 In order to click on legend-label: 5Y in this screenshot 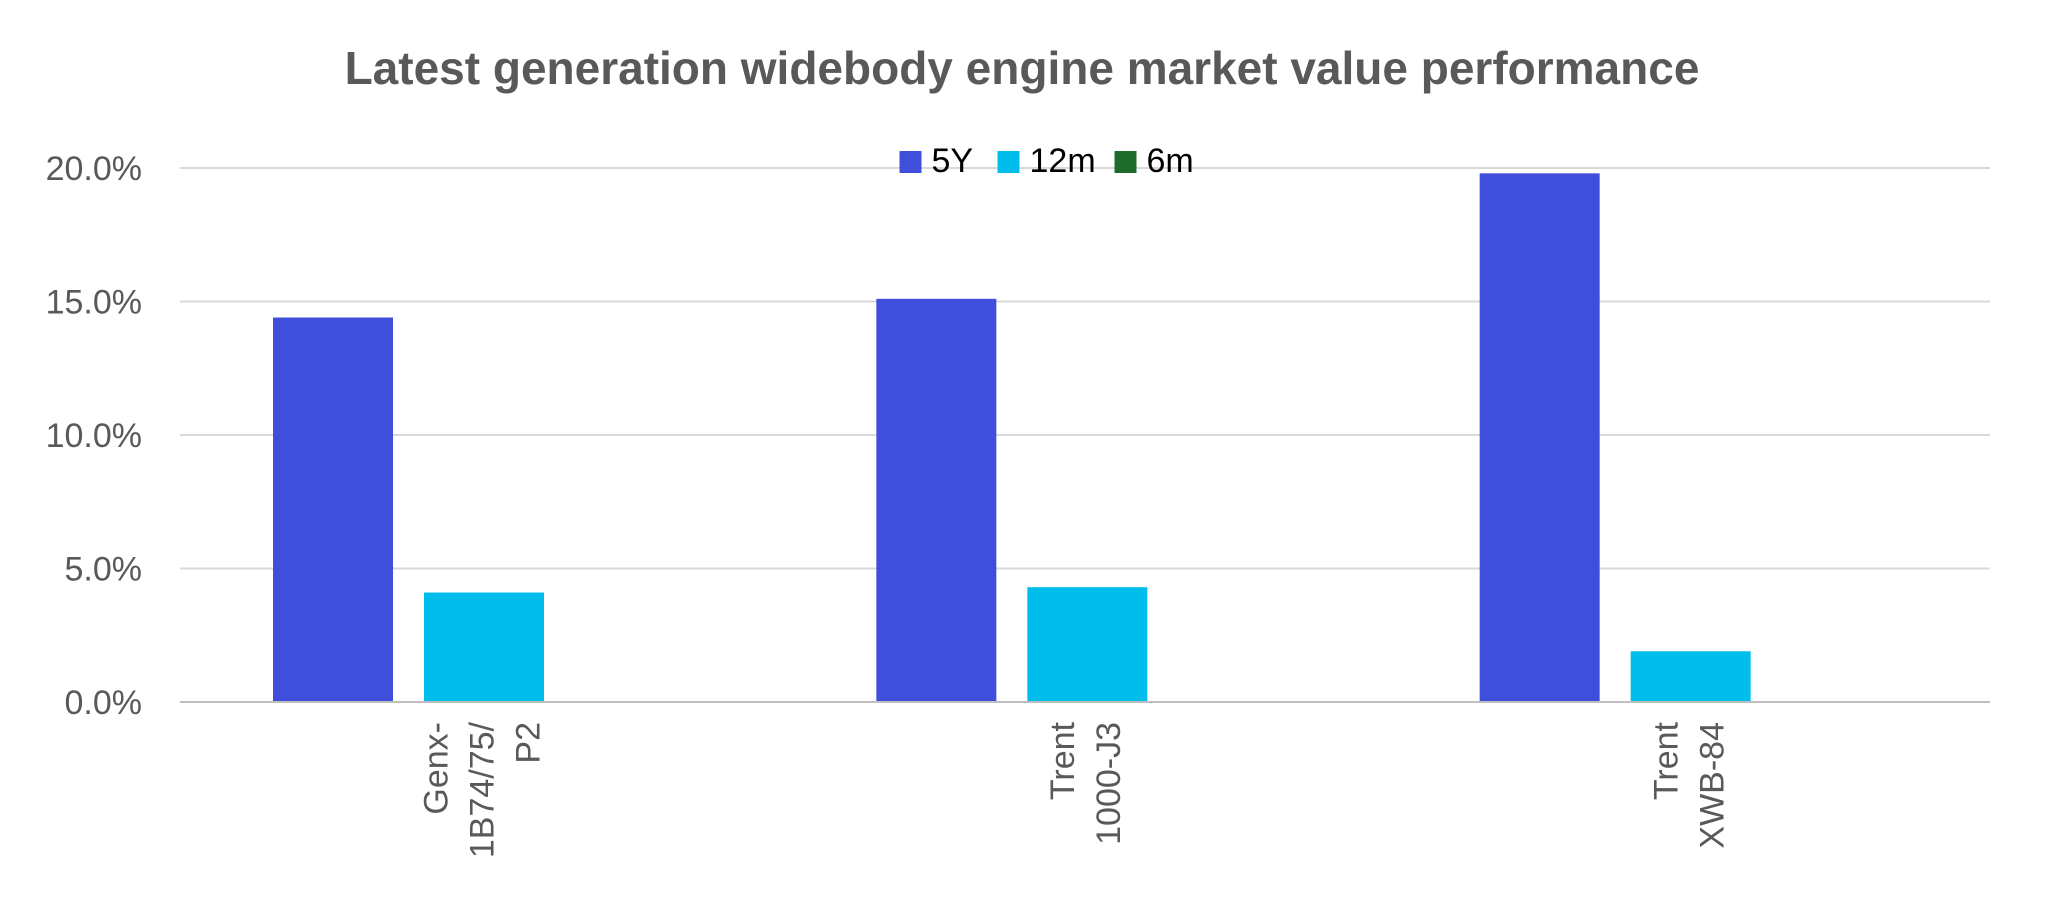, I will do `click(953, 161)`.